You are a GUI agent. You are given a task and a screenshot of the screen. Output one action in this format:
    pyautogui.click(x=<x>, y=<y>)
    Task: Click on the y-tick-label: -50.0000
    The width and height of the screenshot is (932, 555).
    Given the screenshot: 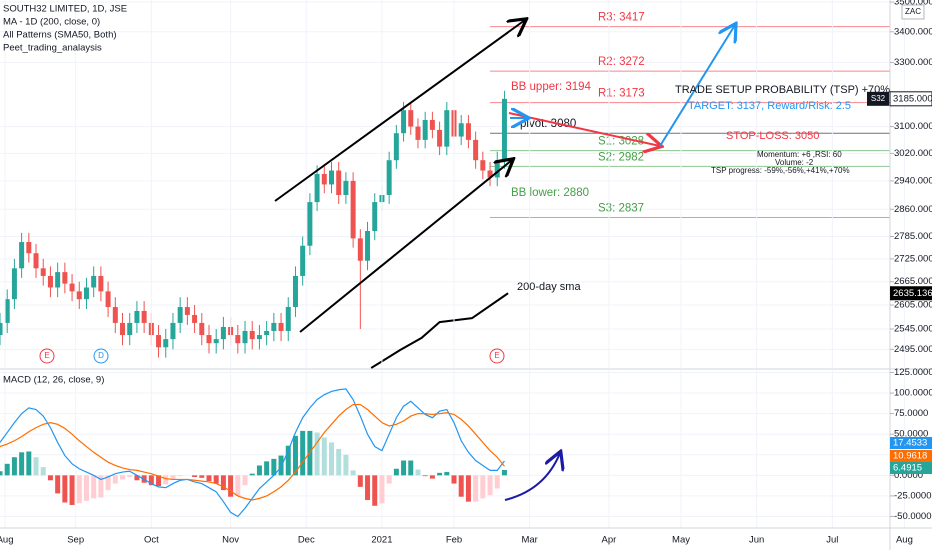 What is the action you would take?
    pyautogui.click(x=913, y=516)
    